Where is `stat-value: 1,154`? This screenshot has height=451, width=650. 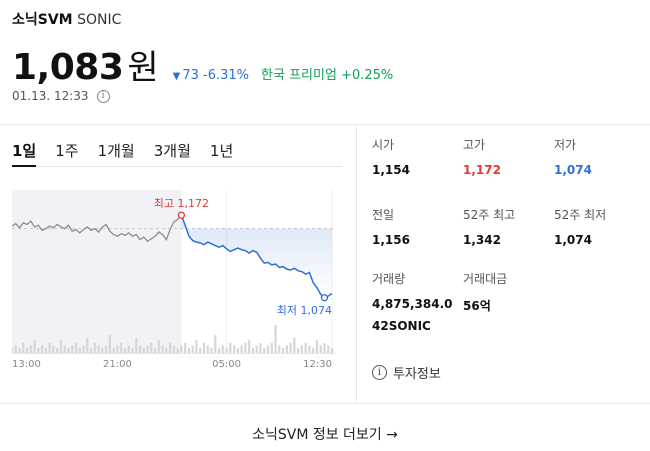 stat-value: 1,154 is located at coordinates (391, 170).